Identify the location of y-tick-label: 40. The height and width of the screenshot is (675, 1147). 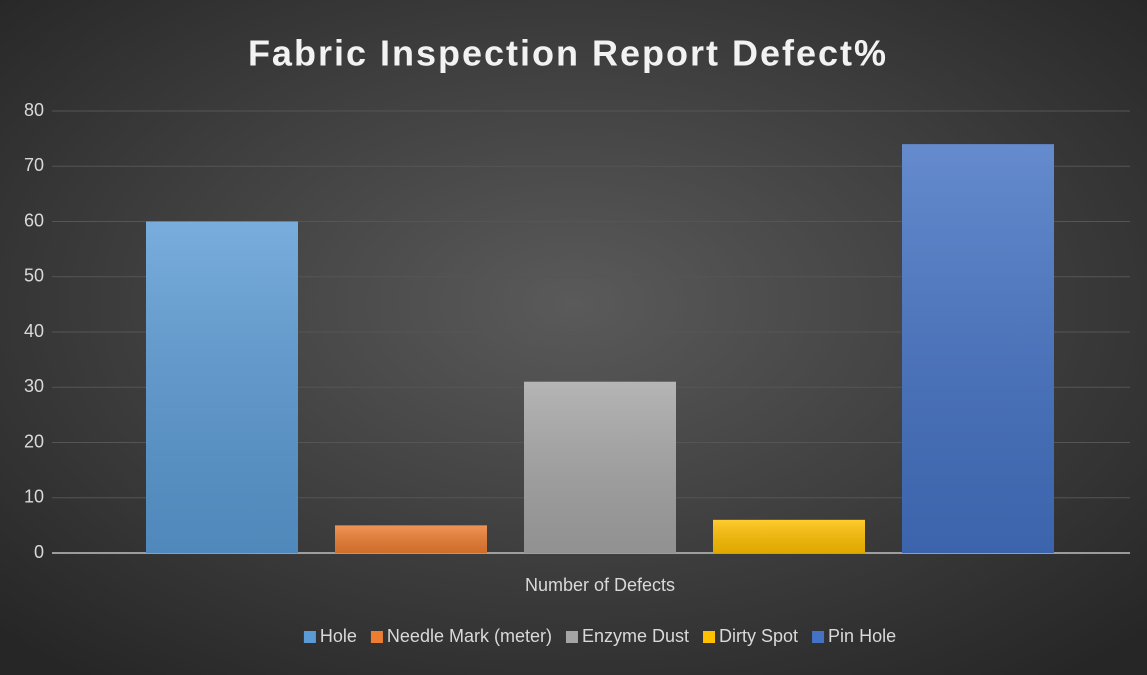
(34, 331).